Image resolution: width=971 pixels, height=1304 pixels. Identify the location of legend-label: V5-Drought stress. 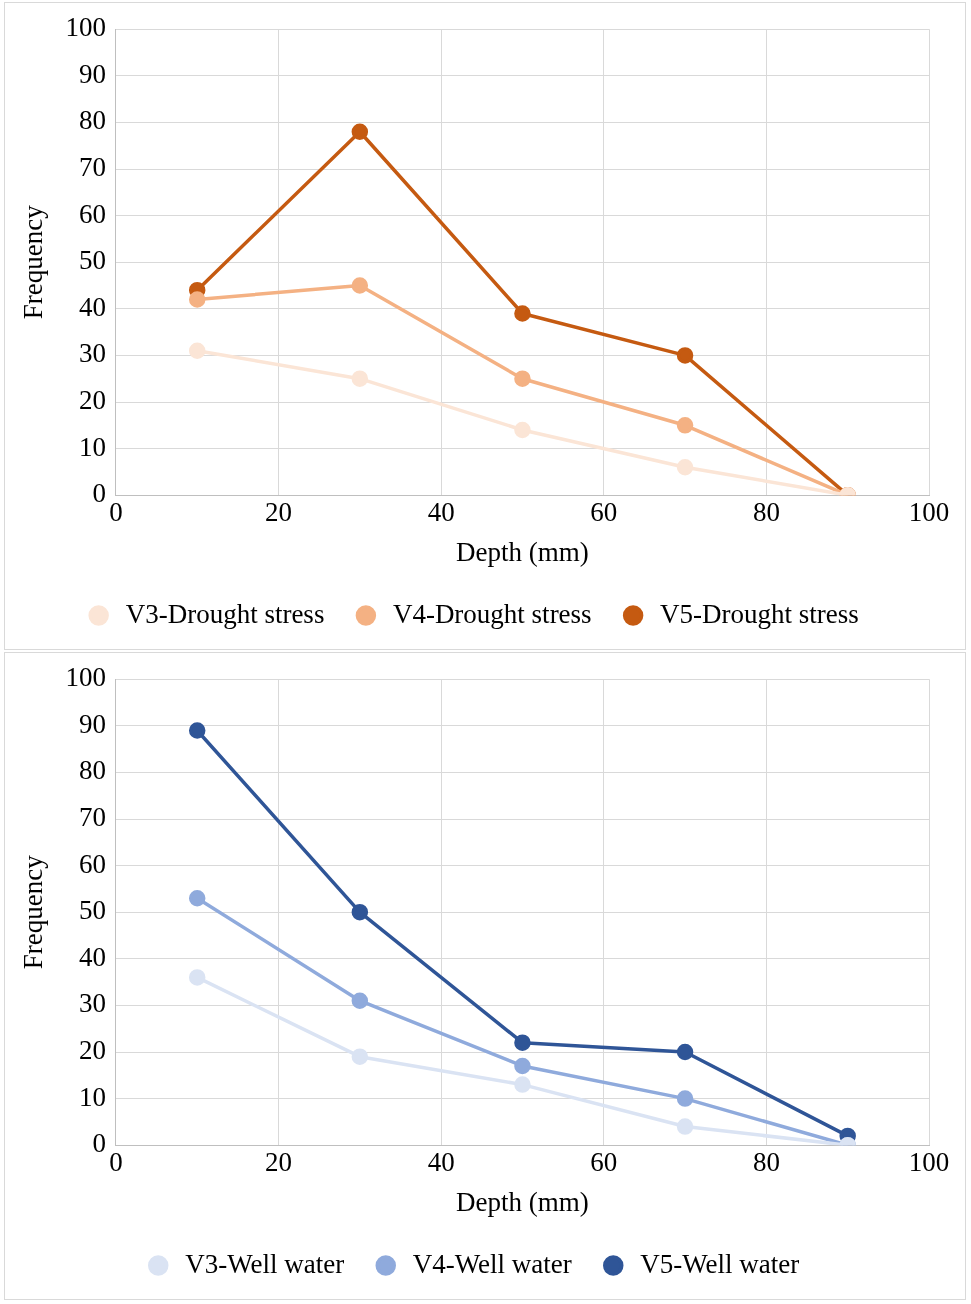
(759, 613).